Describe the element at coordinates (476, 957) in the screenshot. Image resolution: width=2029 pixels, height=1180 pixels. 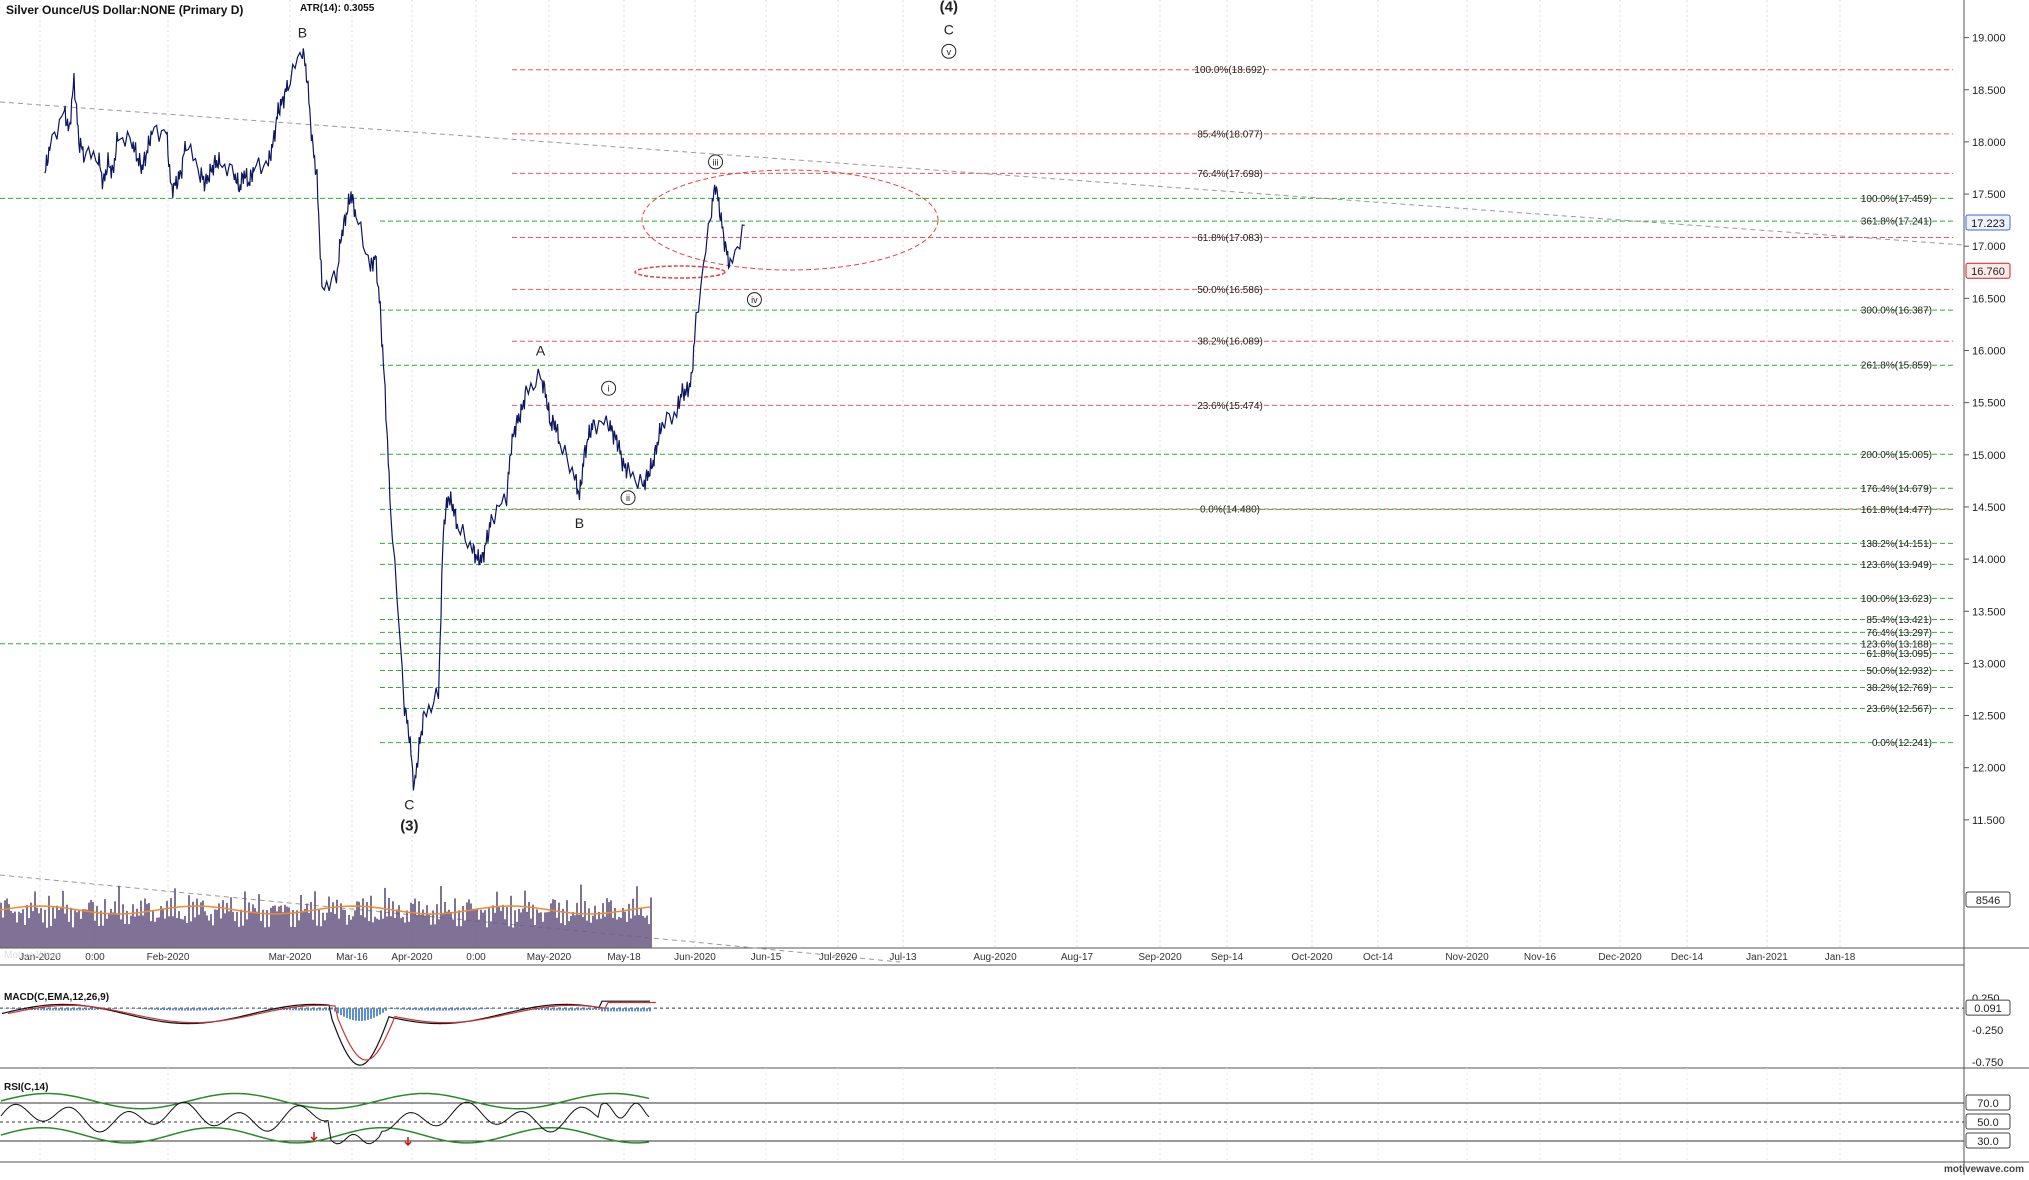
I see `x-tick-label: 0:00` at that location.